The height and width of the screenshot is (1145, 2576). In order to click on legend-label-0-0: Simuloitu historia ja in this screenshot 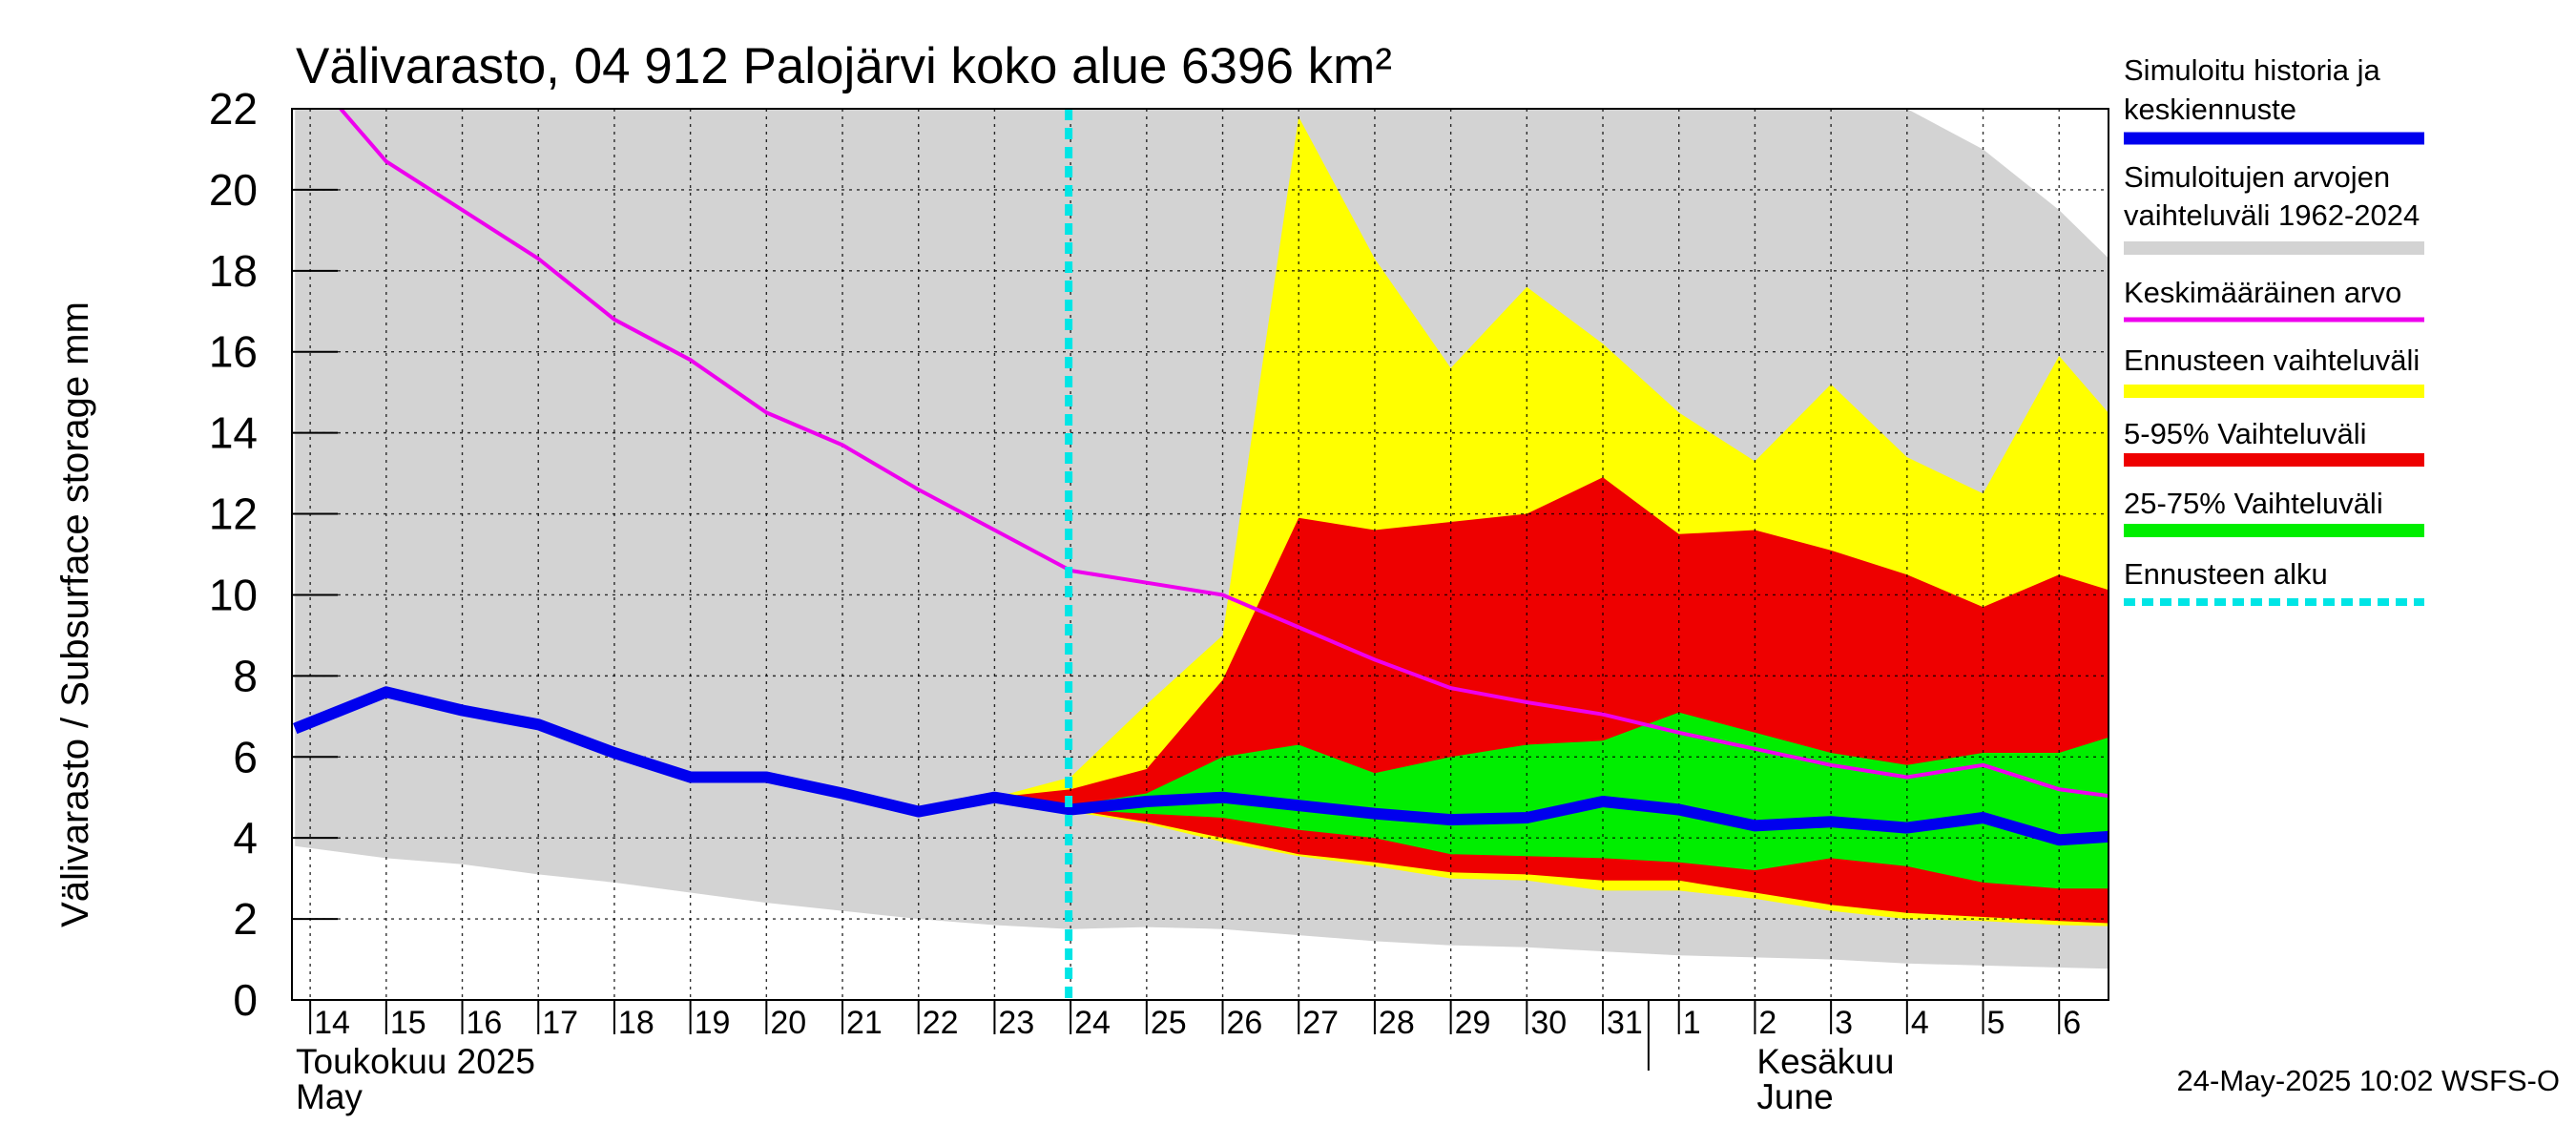, I will do `click(2252, 70)`.